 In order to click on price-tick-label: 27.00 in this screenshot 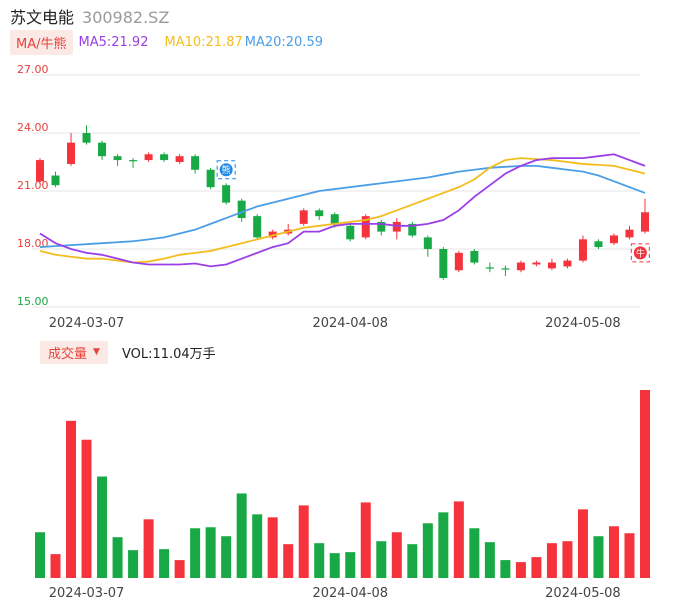, I will do `click(33, 69)`.